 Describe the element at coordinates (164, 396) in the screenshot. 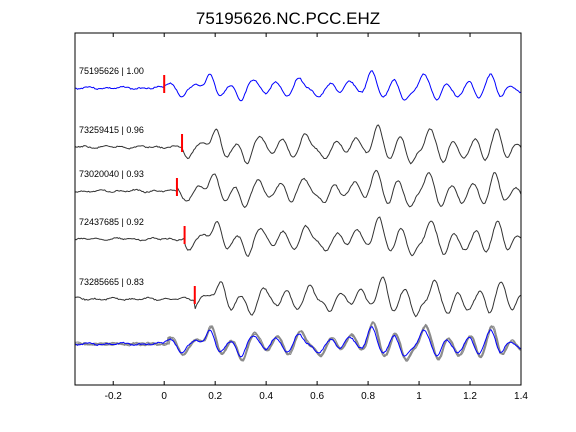

I see `x-tick-label-1: 0` at that location.